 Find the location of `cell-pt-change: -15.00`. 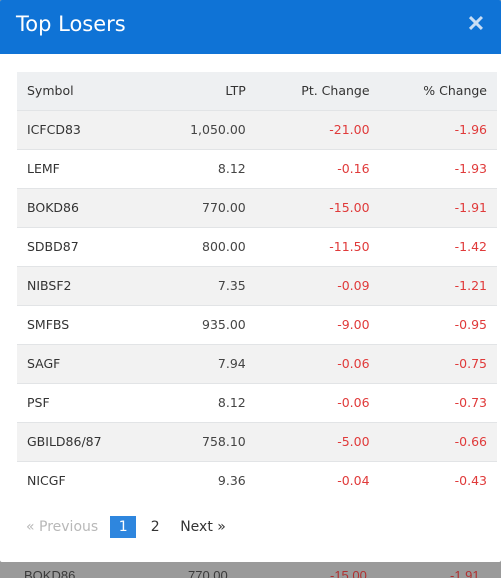

cell-pt-change: -15.00 is located at coordinates (349, 207).